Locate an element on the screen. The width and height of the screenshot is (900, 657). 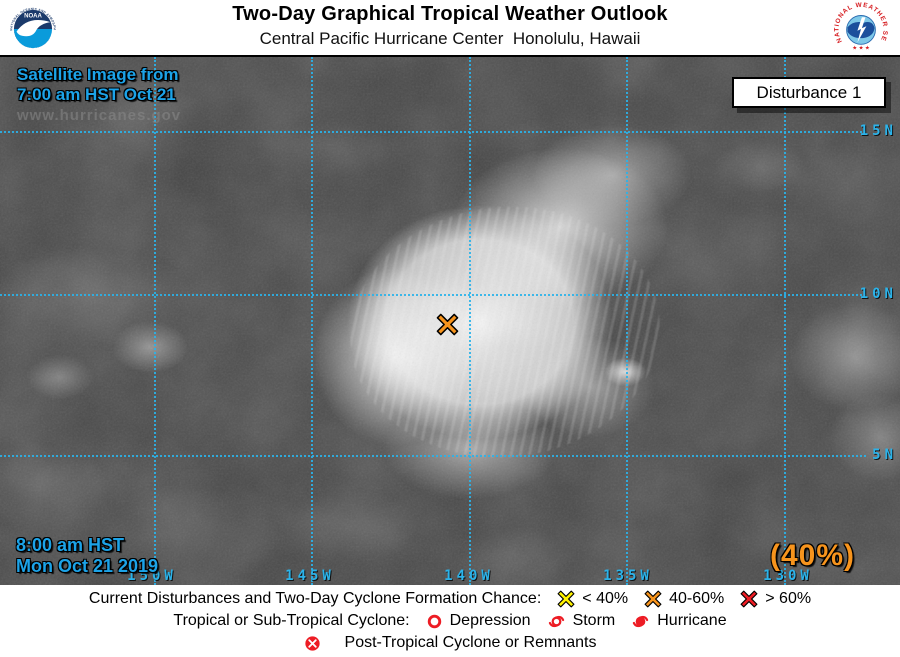
parallel-10n is located at coordinates (433, 295).